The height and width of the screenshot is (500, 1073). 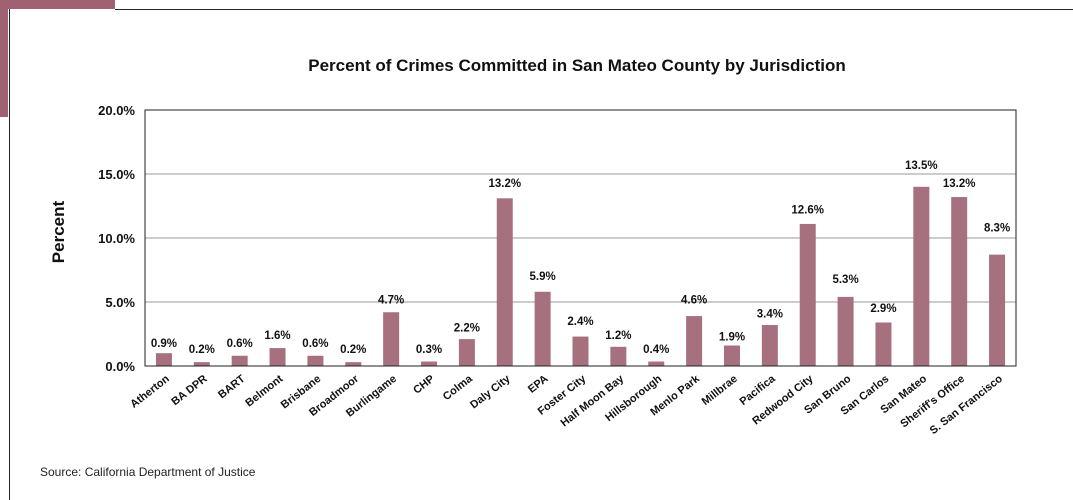 What do you see at coordinates (694, 300) in the screenshot?
I see `data-label: 4.6%` at bounding box center [694, 300].